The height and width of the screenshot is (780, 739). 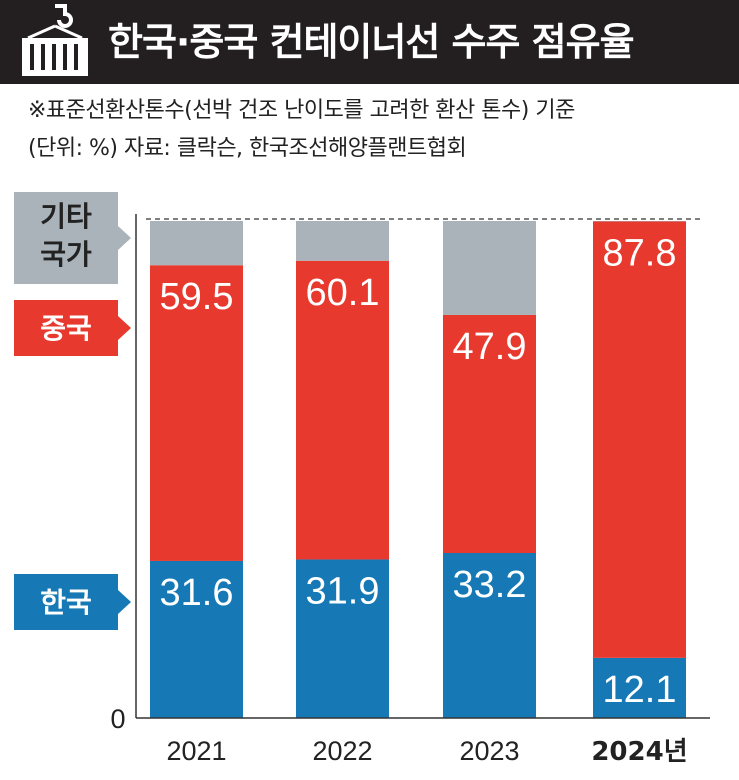 What do you see at coordinates (196, 751) in the screenshot?
I see `x-tick-label-1: 2021` at bounding box center [196, 751].